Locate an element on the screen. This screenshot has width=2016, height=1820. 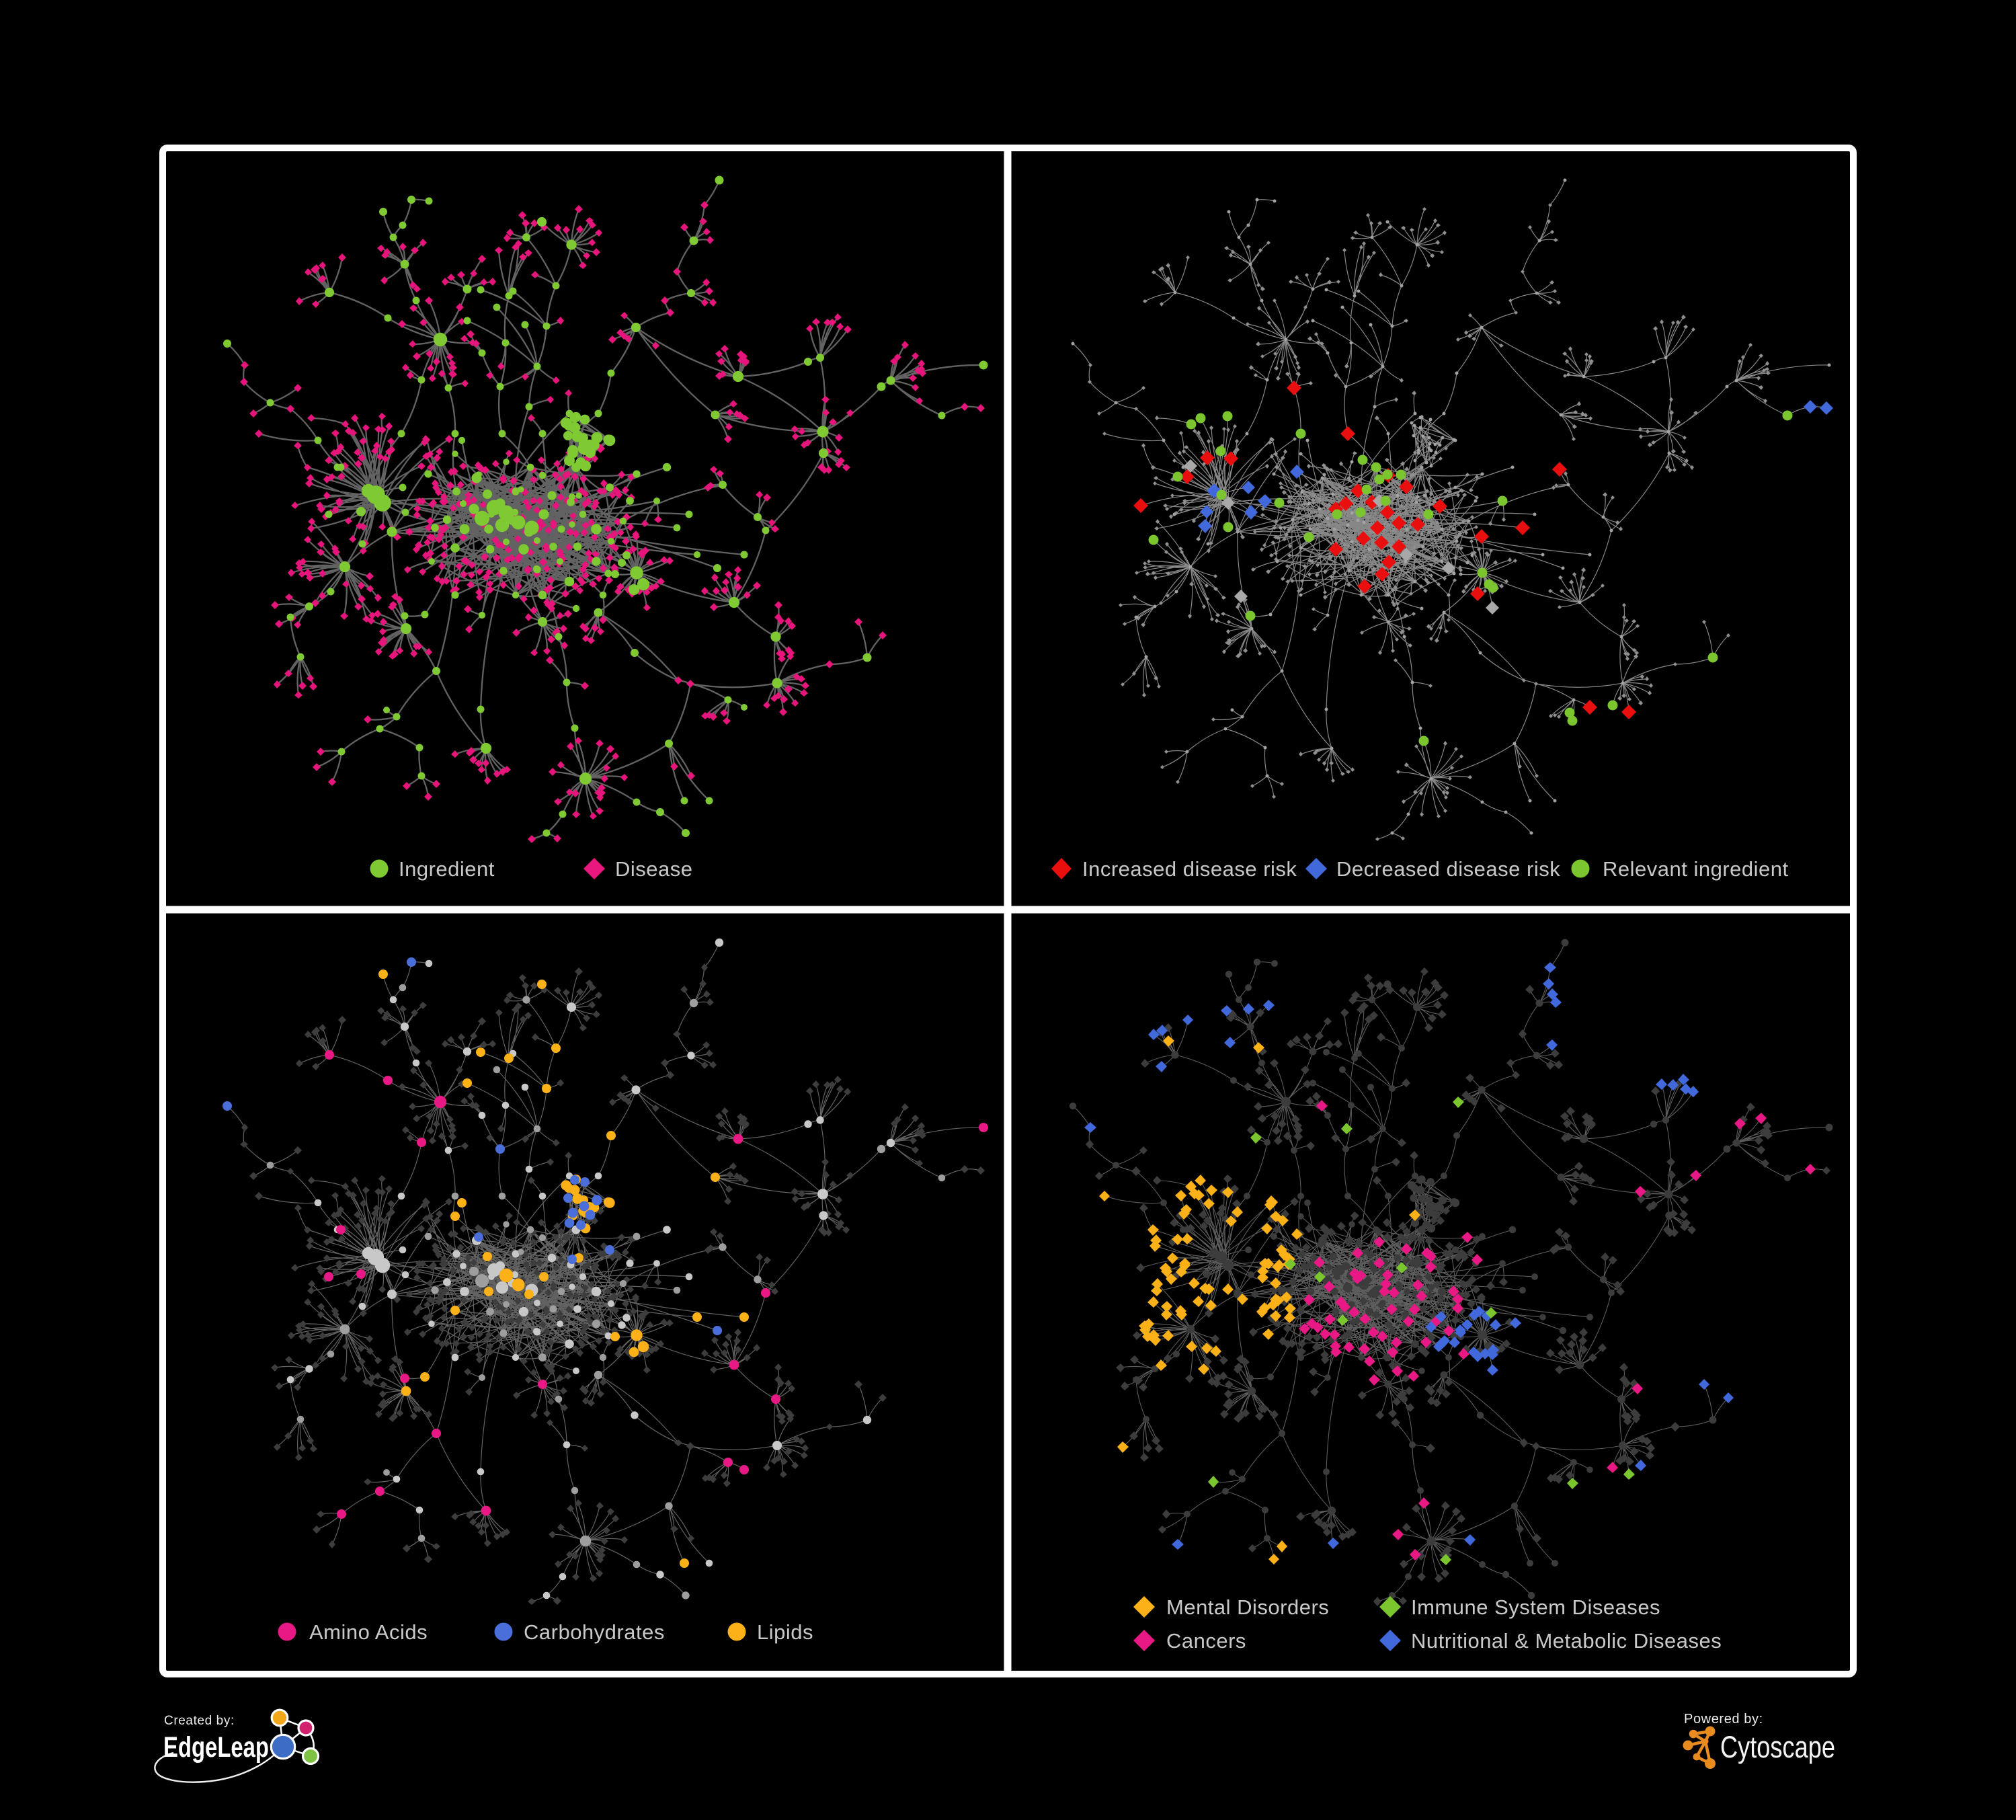
svg-text: Decreased disease risk is located at coordinates (1448, 869).